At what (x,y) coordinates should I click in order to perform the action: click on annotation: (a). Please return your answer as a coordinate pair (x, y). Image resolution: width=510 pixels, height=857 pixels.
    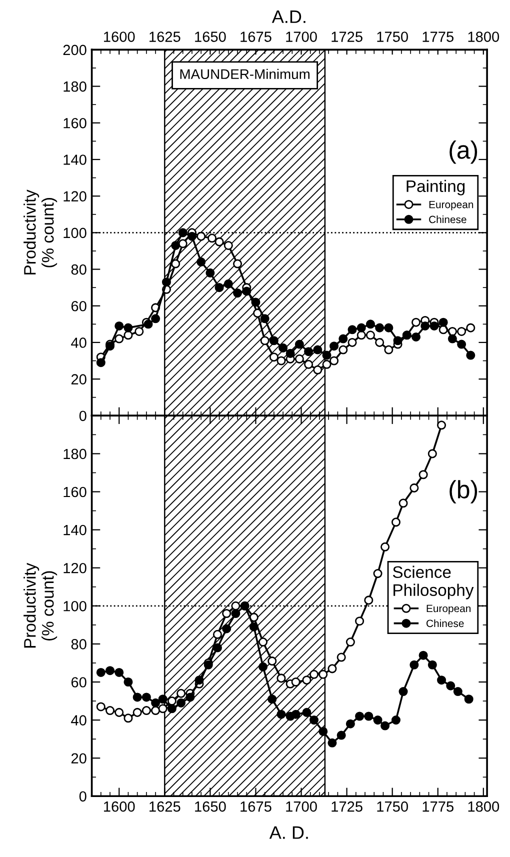
    Looking at the image, I should click on (464, 152).